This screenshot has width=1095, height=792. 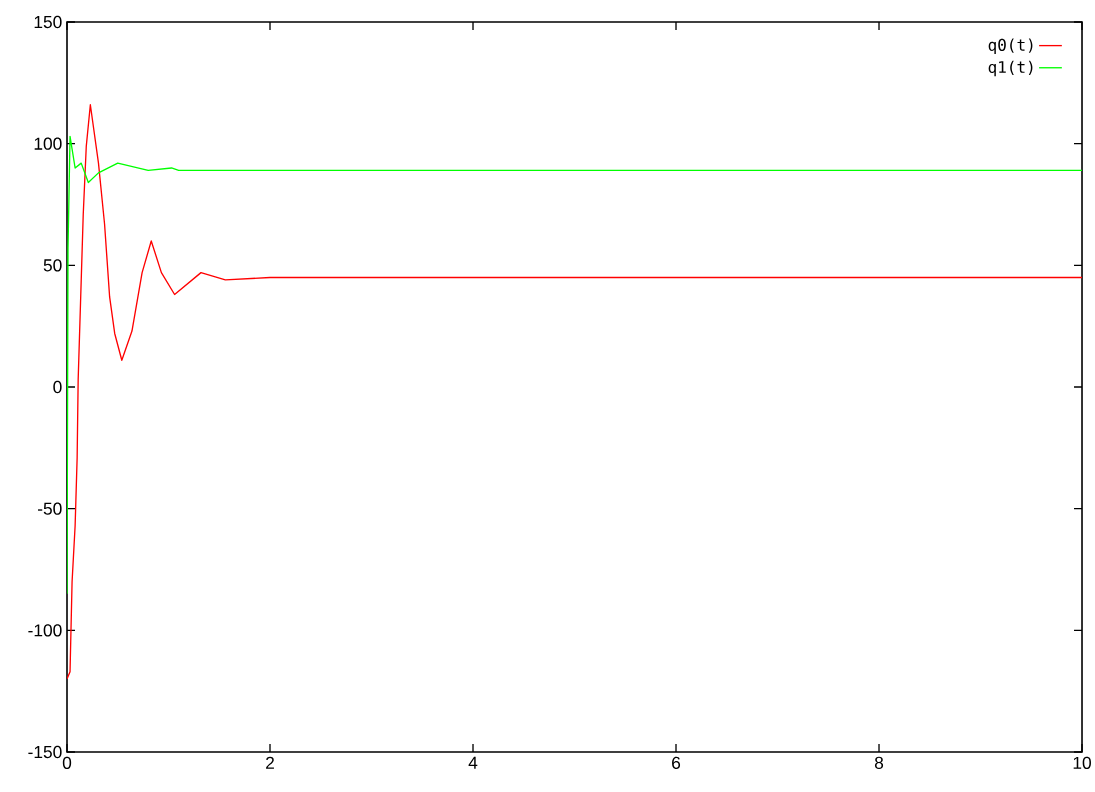 What do you see at coordinates (473, 762) in the screenshot?
I see `x-tick-label: 4` at bounding box center [473, 762].